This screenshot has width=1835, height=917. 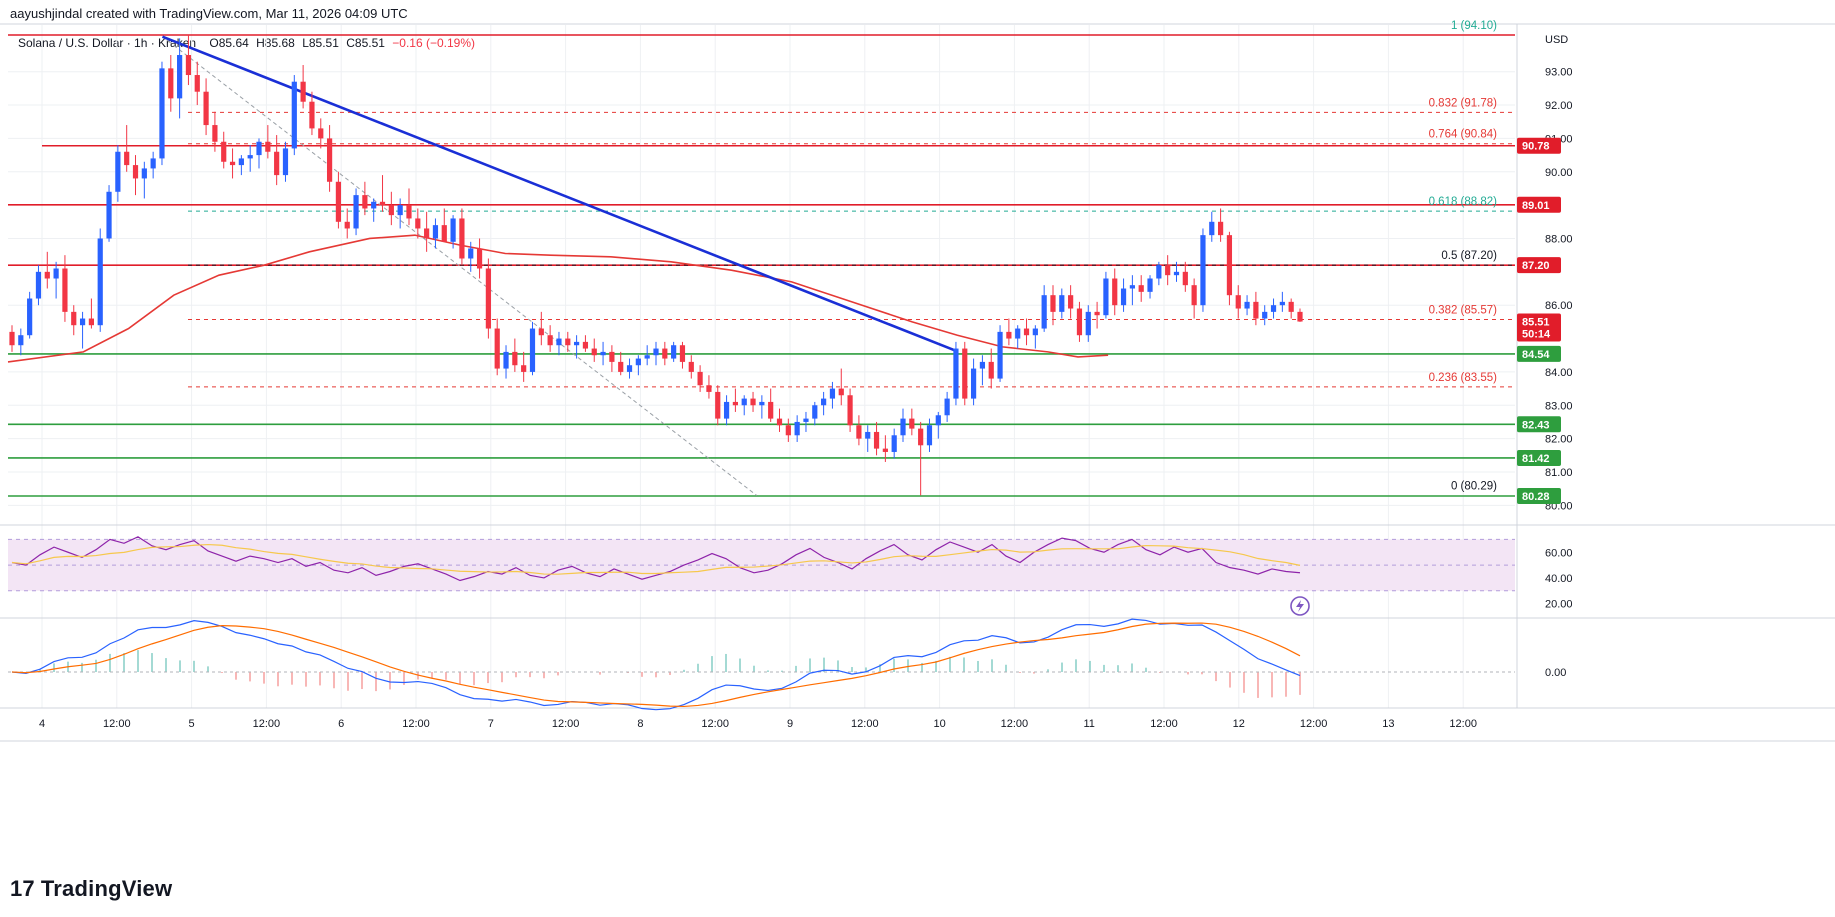 What do you see at coordinates (320, 43) in the screenshot?
I see `legend-low: L85.51` at bounding box center [320, 43].